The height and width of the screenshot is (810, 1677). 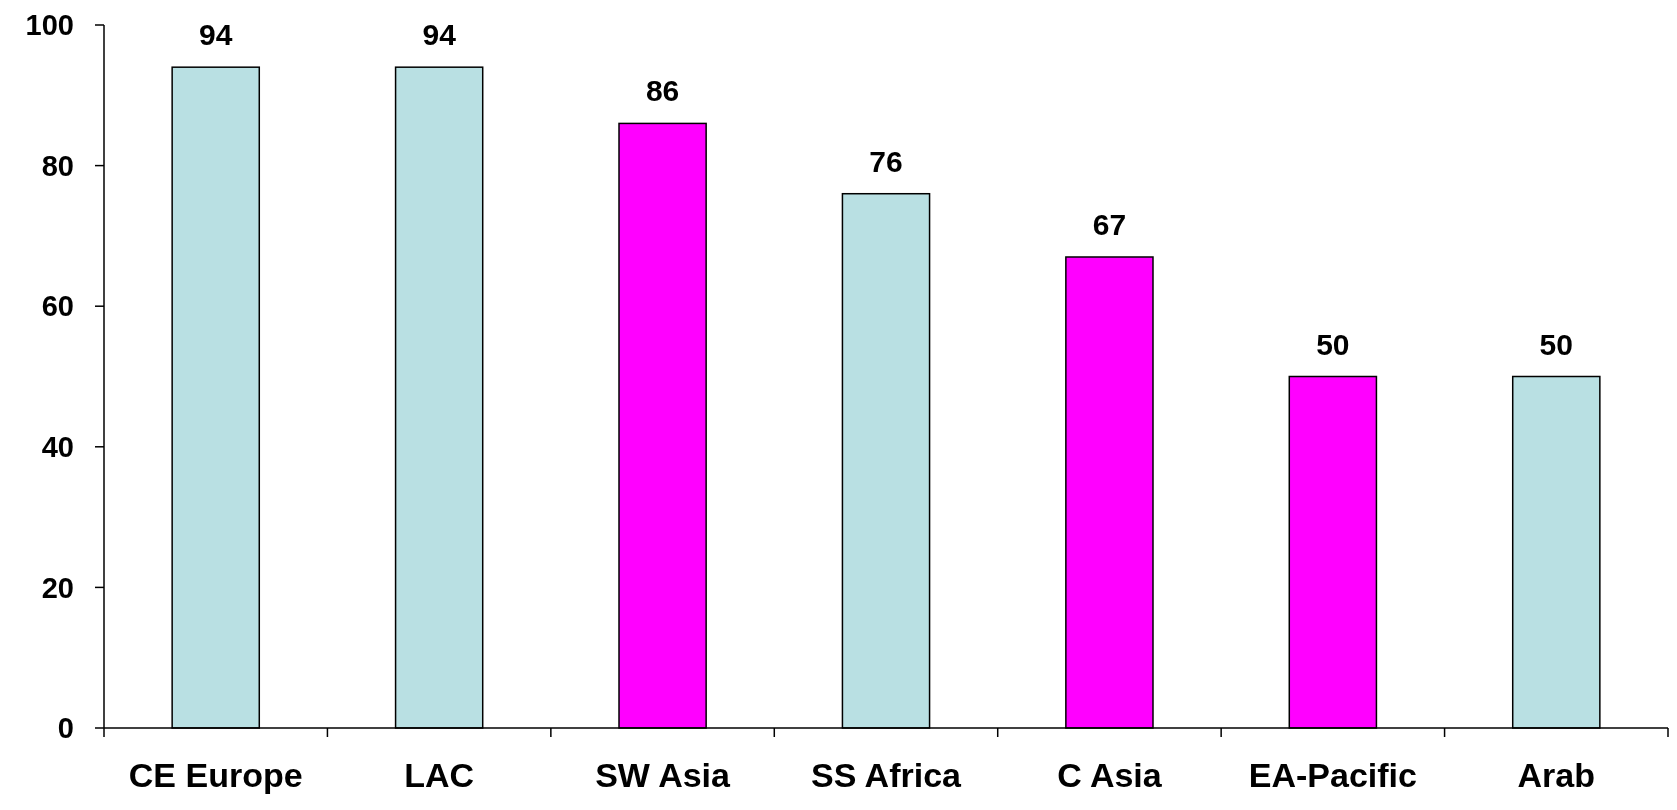 I want to click on y-tick-label: 60, so click(x=57, y=306).